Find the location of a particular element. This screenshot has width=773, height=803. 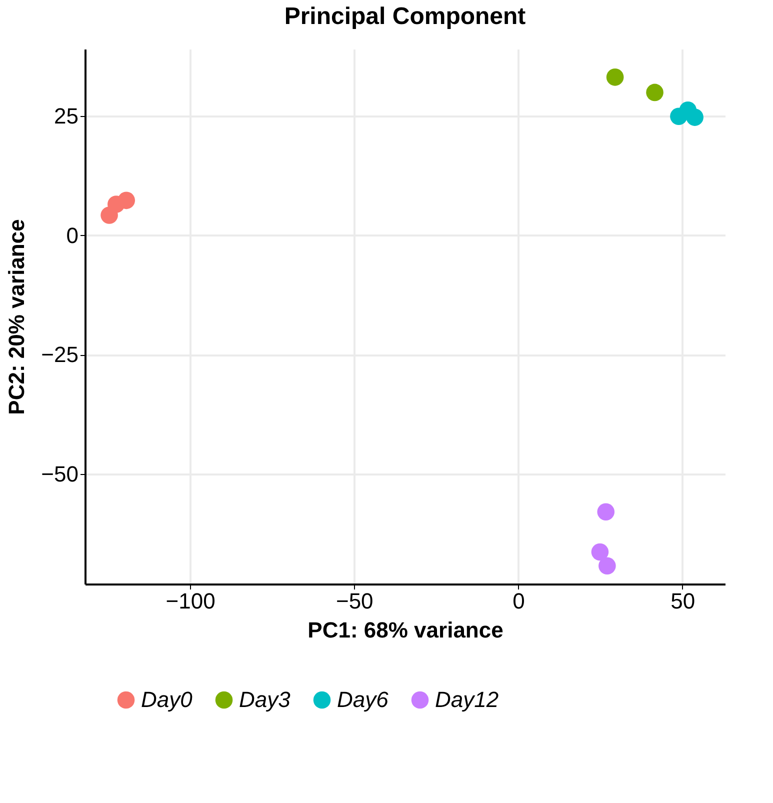

y-tick-label: 25 is located at coordinates (66, 115).